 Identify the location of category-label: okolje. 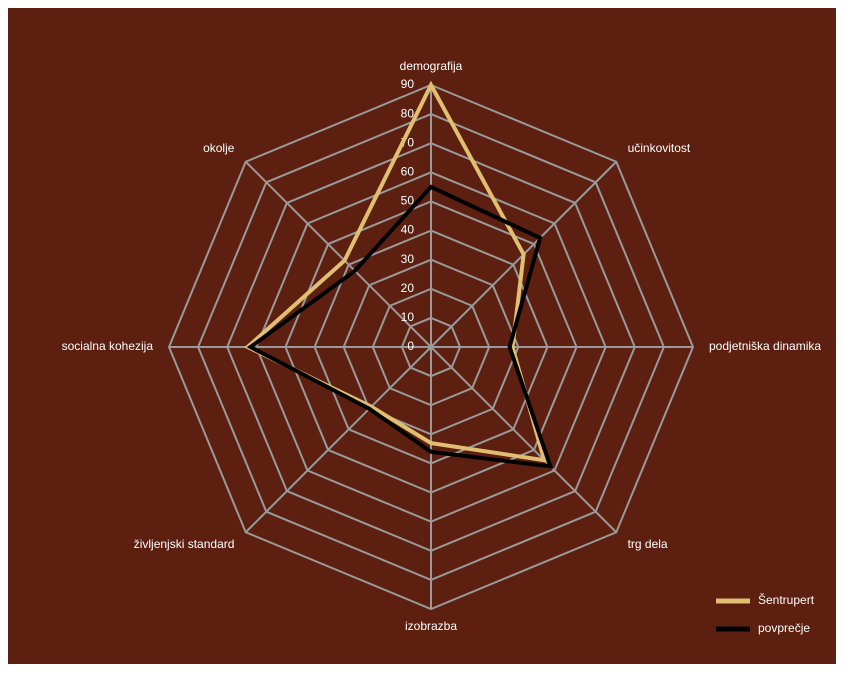
(219, 148).